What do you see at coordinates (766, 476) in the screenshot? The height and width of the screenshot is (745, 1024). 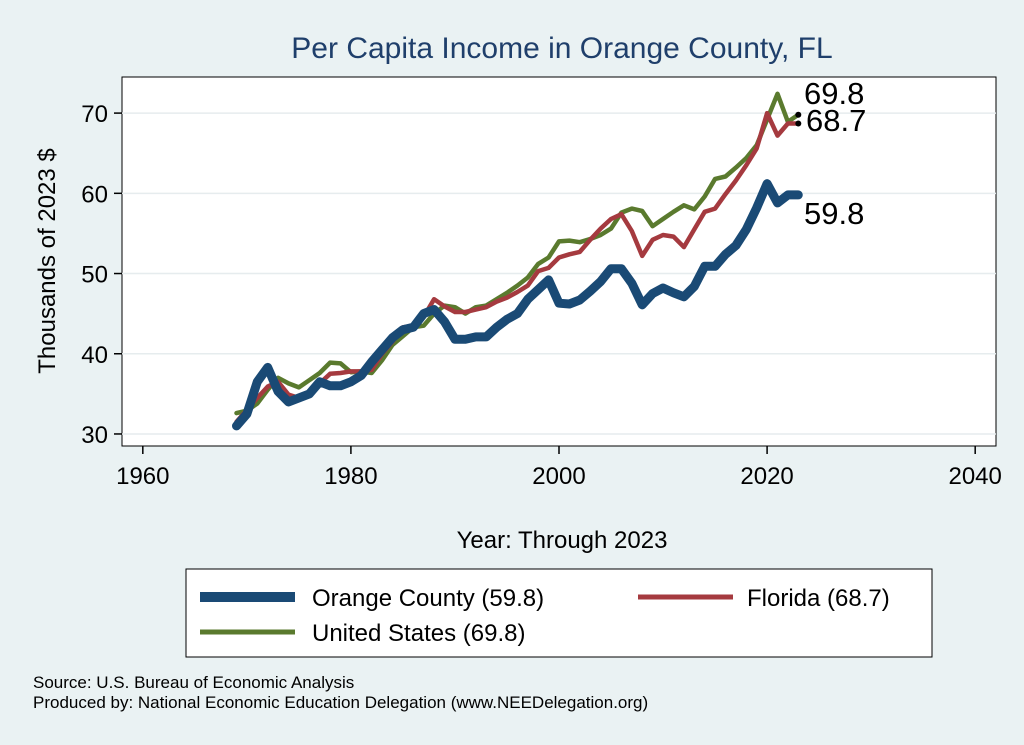 I see `x-tick-label: 2020` at bounding box center [766, 476].